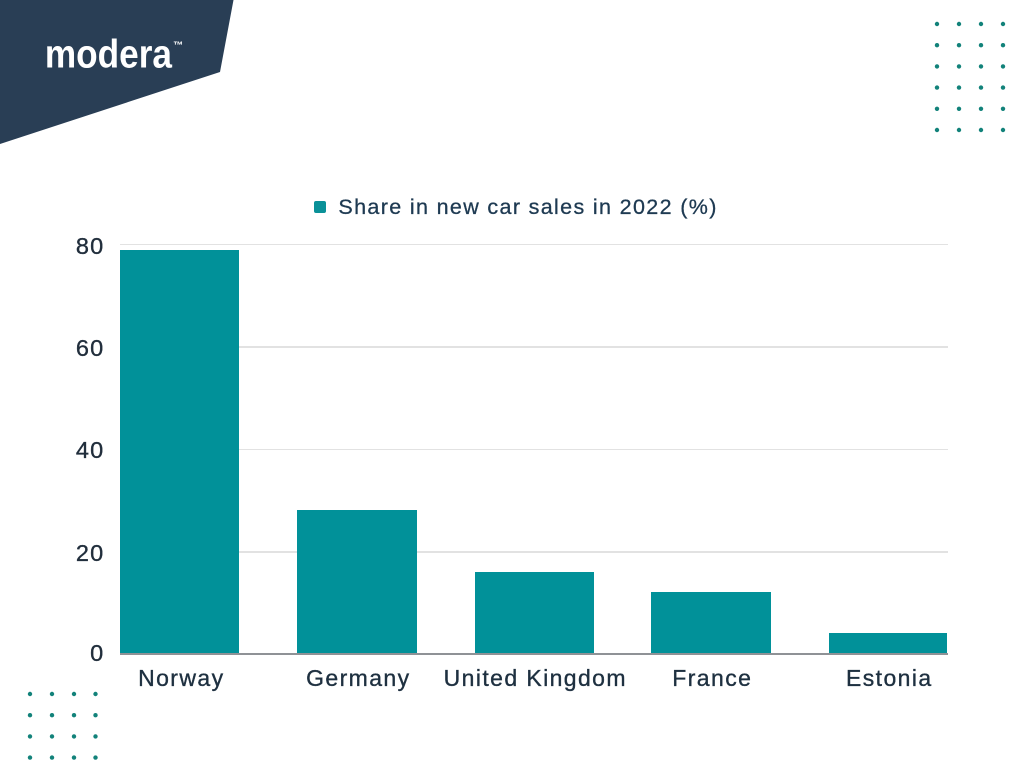 Image resolution: width=1024 pixels, height=769 pixels. Describe the element at coordinates (178, 45) in the screenshot. I see `svg-text: ™` at that location.